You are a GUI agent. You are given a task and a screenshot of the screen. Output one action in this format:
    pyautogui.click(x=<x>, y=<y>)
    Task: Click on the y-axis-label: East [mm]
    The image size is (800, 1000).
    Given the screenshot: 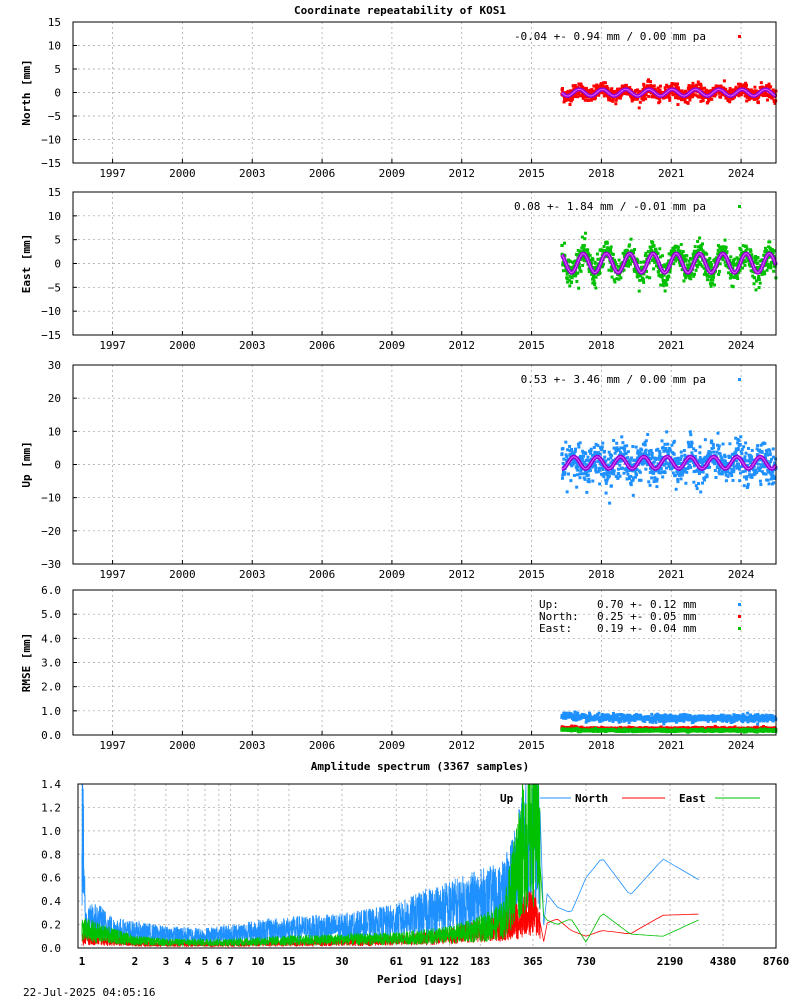 What is the action you would take?
    pyautogui.click(x=26, y=264)
    